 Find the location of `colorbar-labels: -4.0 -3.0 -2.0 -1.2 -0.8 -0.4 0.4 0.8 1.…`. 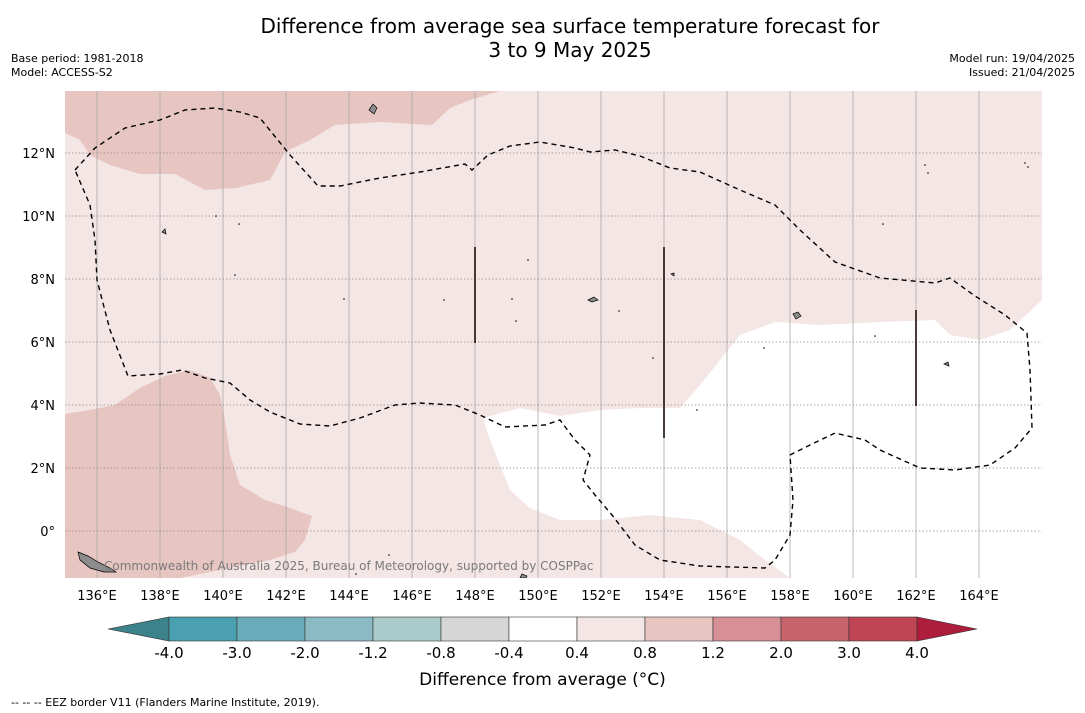

colorbar-labels: -4.0 -3.0 -2.0 -1.2 -0.8 -0.4 0.4 0.8 1.… is located at coordinates (542, 654).